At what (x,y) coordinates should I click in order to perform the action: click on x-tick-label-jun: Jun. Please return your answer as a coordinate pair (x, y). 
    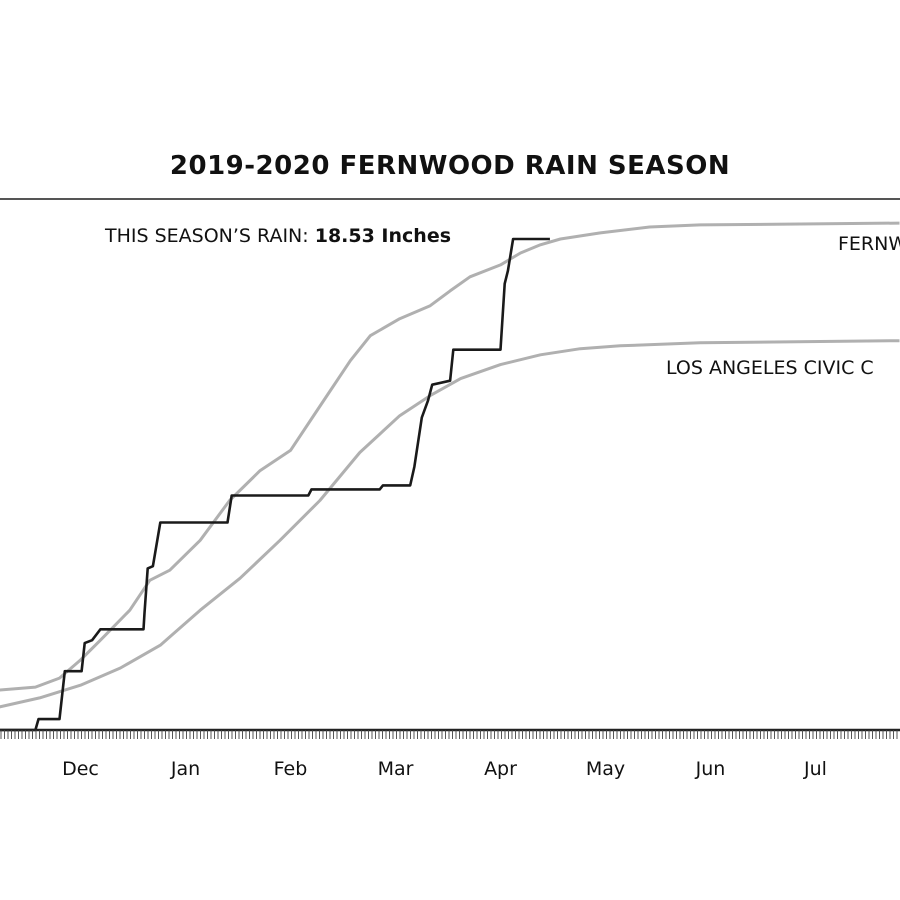
    Looking at the image, I should click on (710, 769).